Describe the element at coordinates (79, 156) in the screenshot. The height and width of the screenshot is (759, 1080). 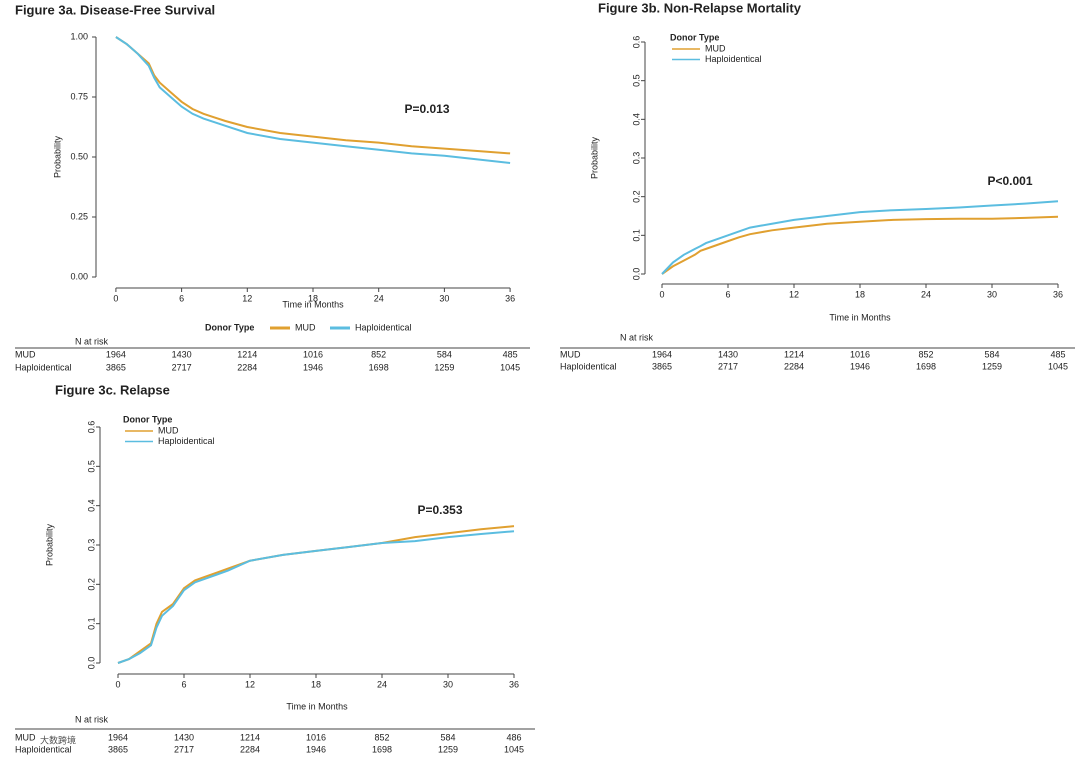
I see `y-tick-label: 0.50` at that location.